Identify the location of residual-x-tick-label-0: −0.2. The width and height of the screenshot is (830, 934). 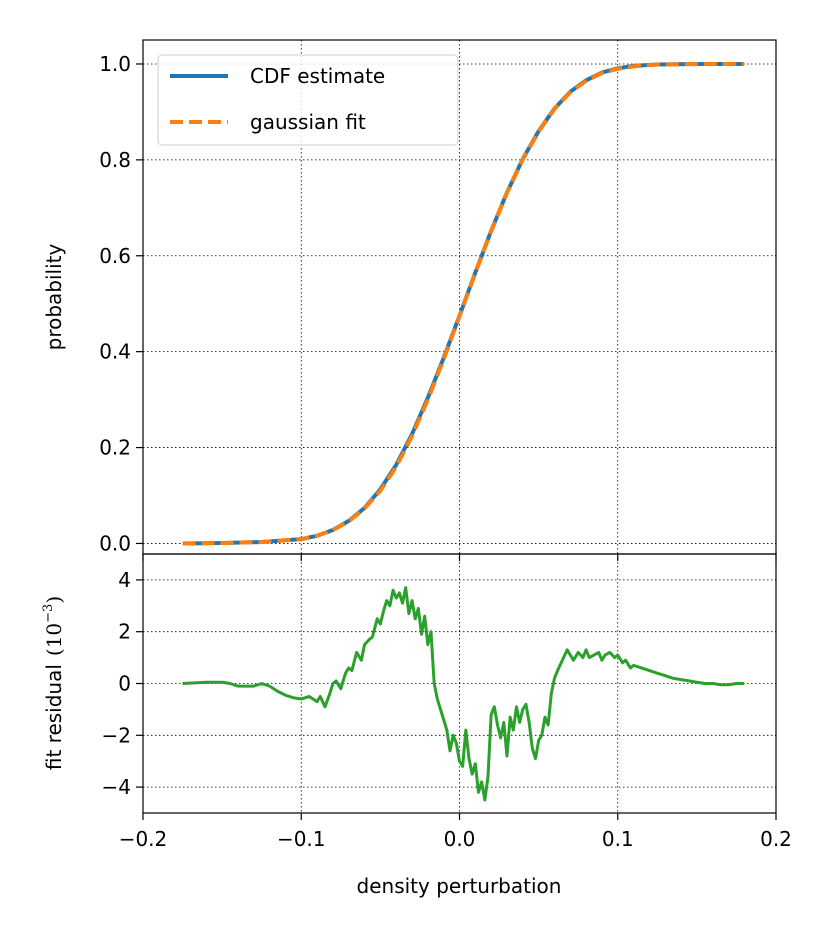
(143, 839).